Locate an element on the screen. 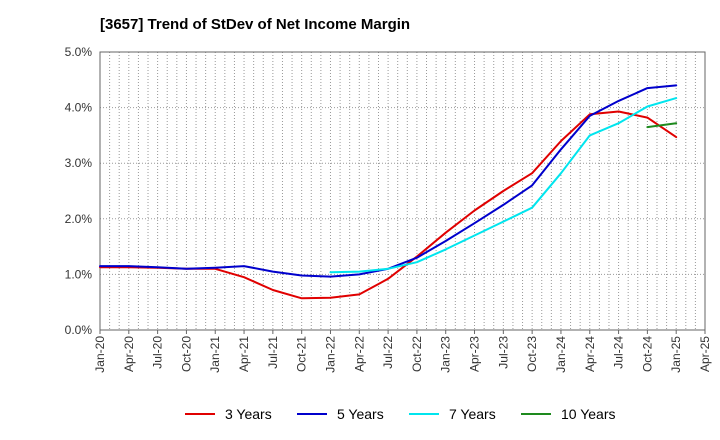  x-tick-label: Jan-22 is located at coordinates (330, 354).